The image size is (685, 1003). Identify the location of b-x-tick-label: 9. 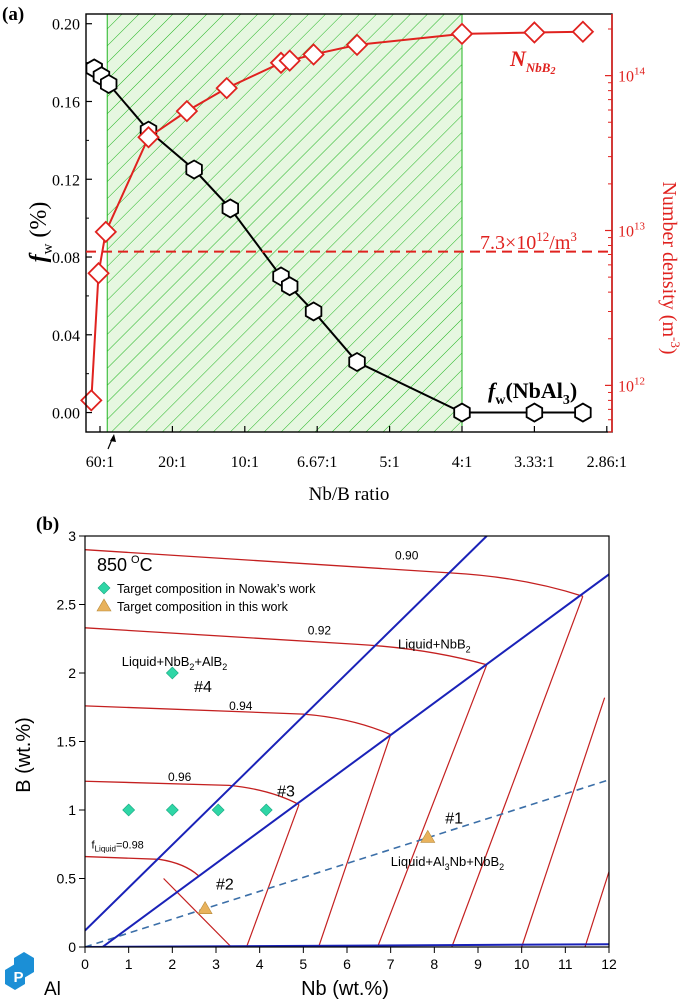
(478, 964).